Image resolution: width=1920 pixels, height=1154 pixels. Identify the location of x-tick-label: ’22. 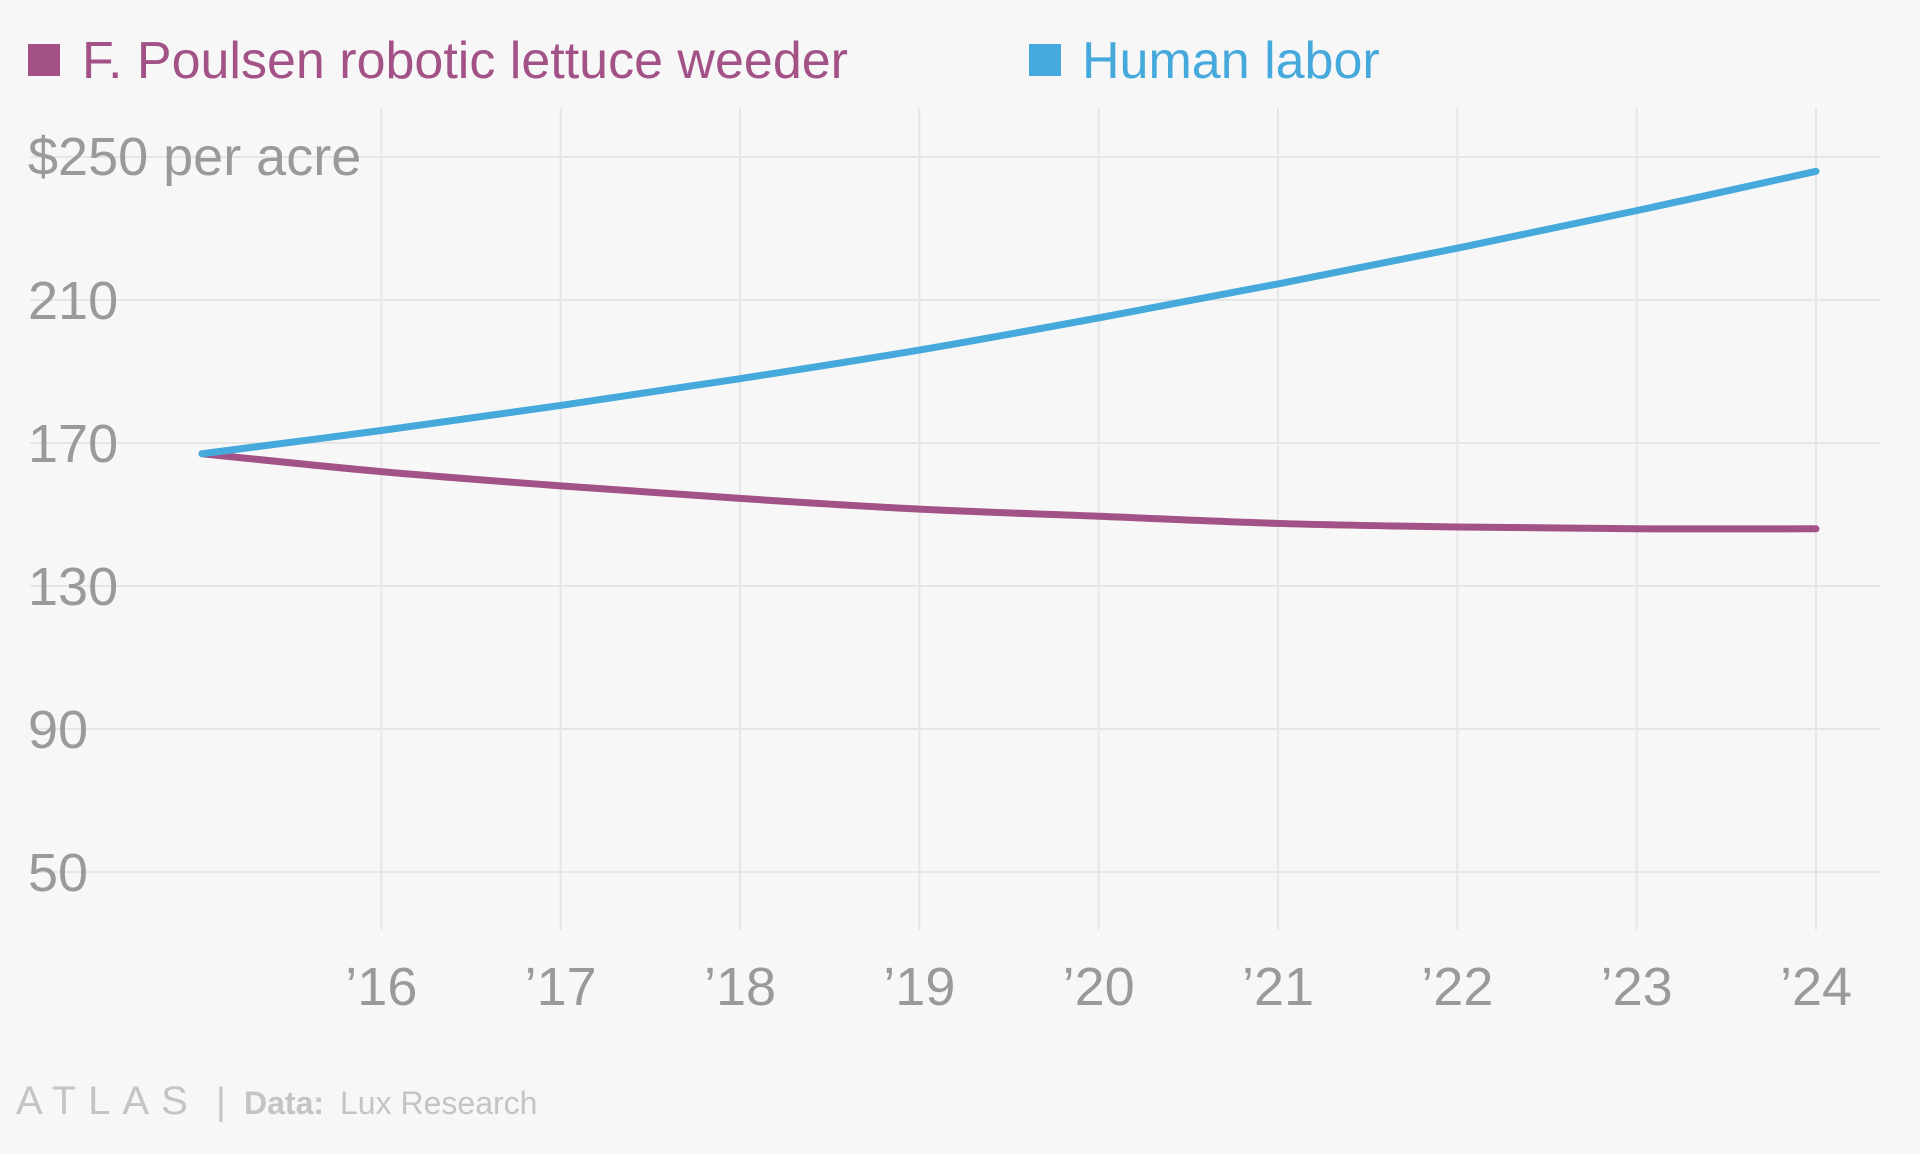
(1457, 987).